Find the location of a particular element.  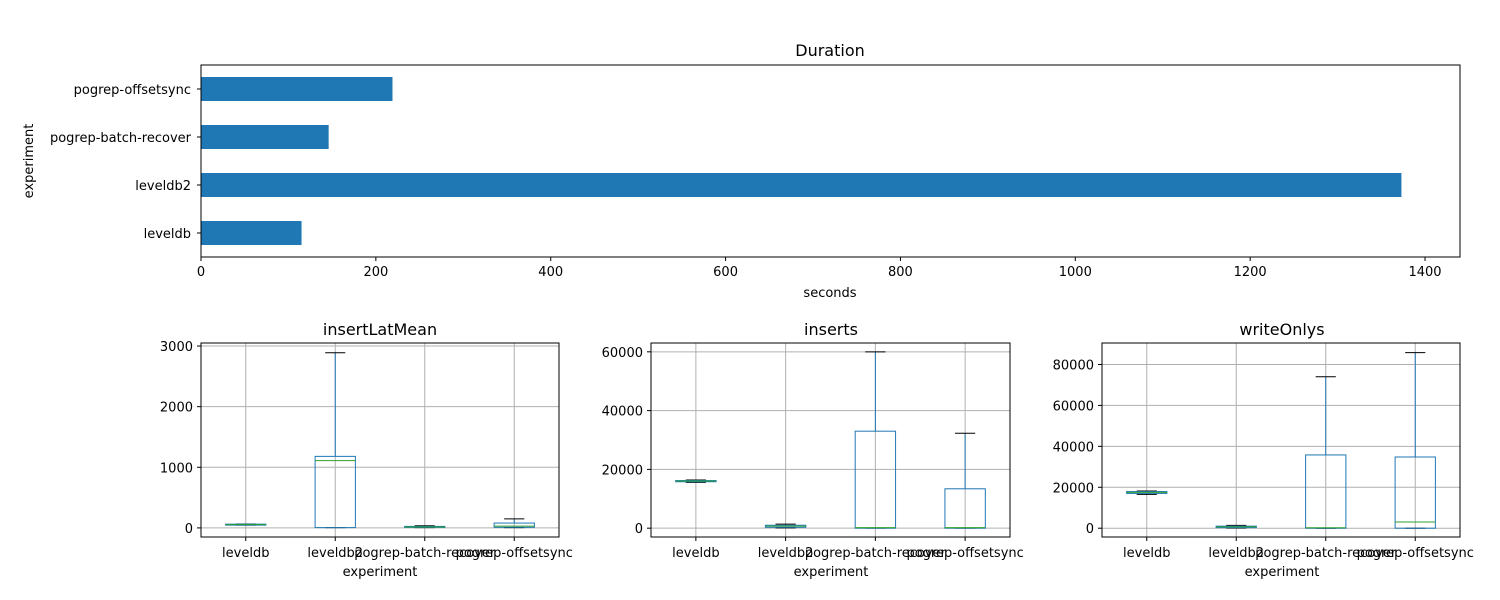

bar-leveldb is located at coordinates (251, 233).